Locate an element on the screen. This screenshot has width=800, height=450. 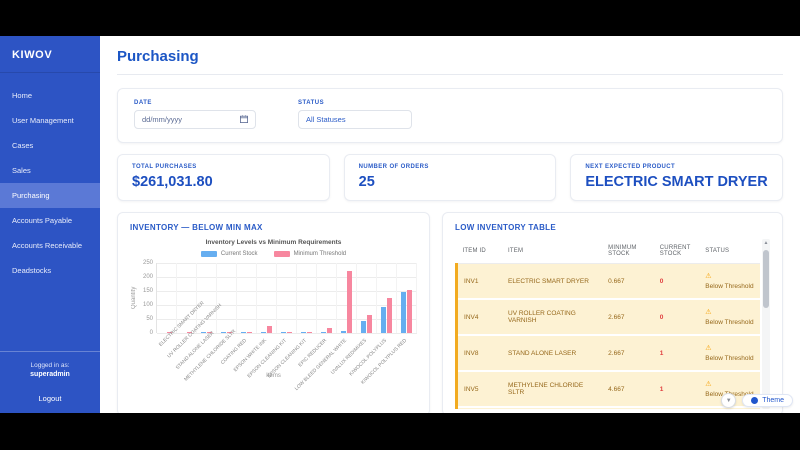
sidebar-item-deadstocks: Deadstocks is located at coordinates (32, 270).